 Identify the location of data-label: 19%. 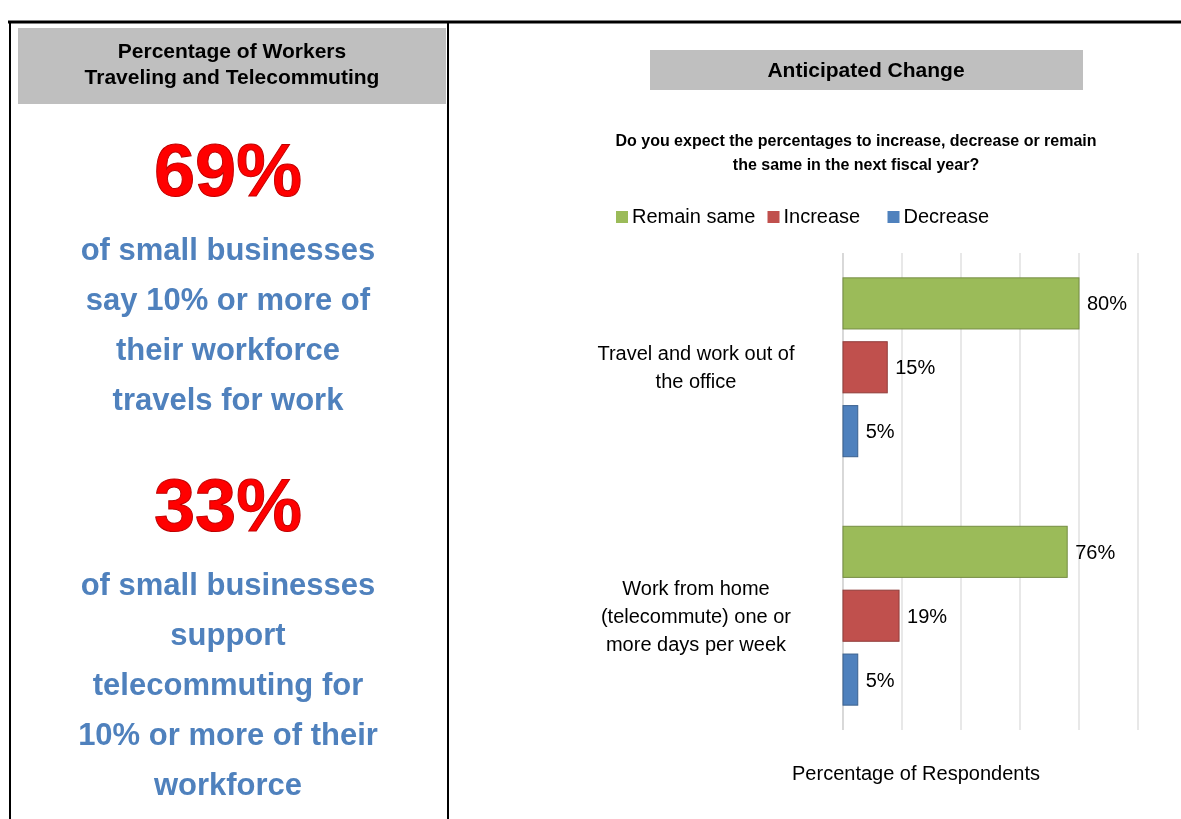
(927, 615).